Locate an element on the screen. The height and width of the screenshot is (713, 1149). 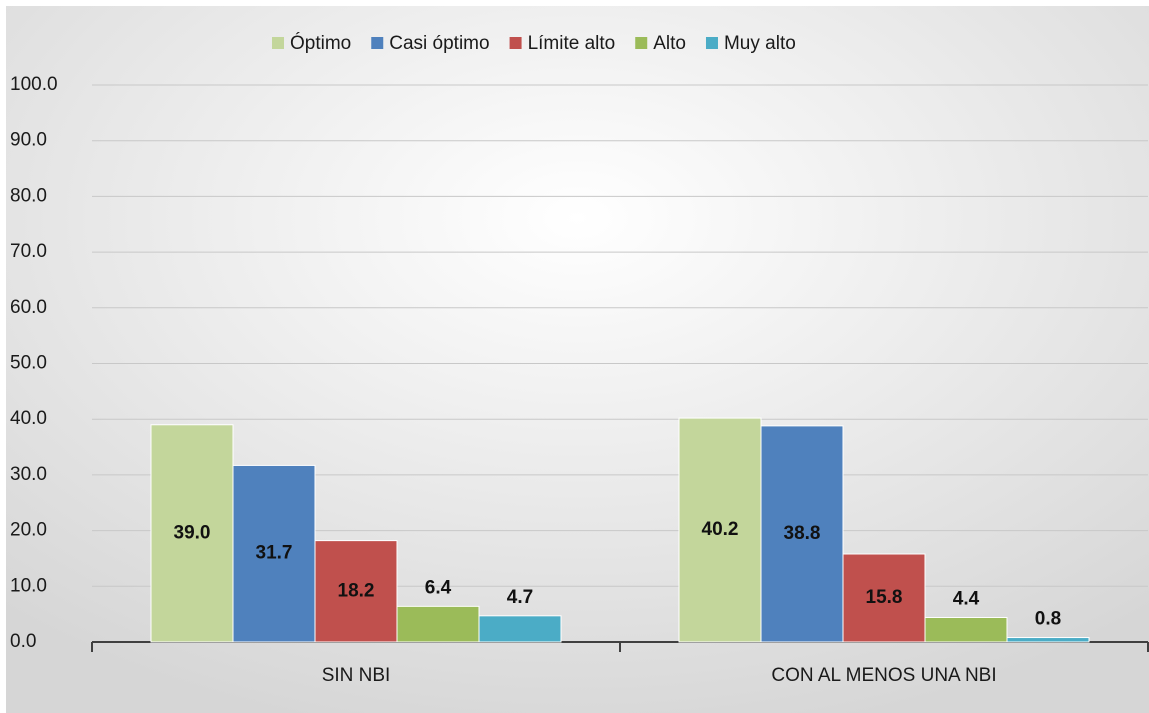
y-tick-label: 30.0 is located at coordinates (28, 474).